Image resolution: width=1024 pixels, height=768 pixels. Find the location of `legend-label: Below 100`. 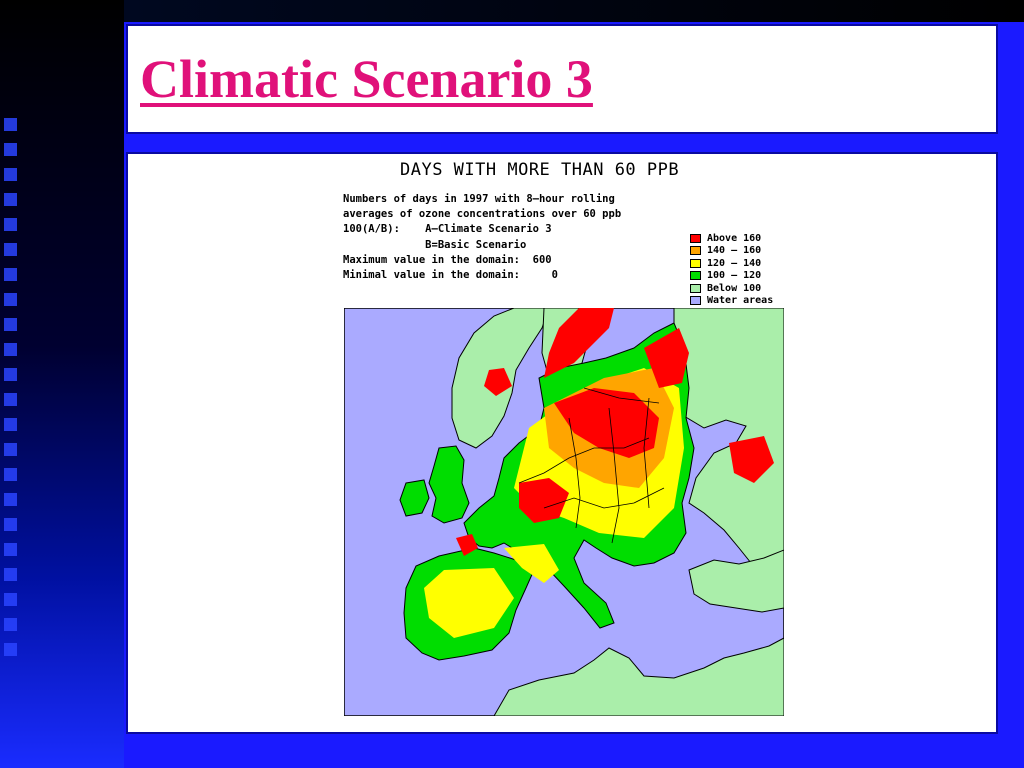

legend-label: Below 100 is located at coordinates (734, 288).